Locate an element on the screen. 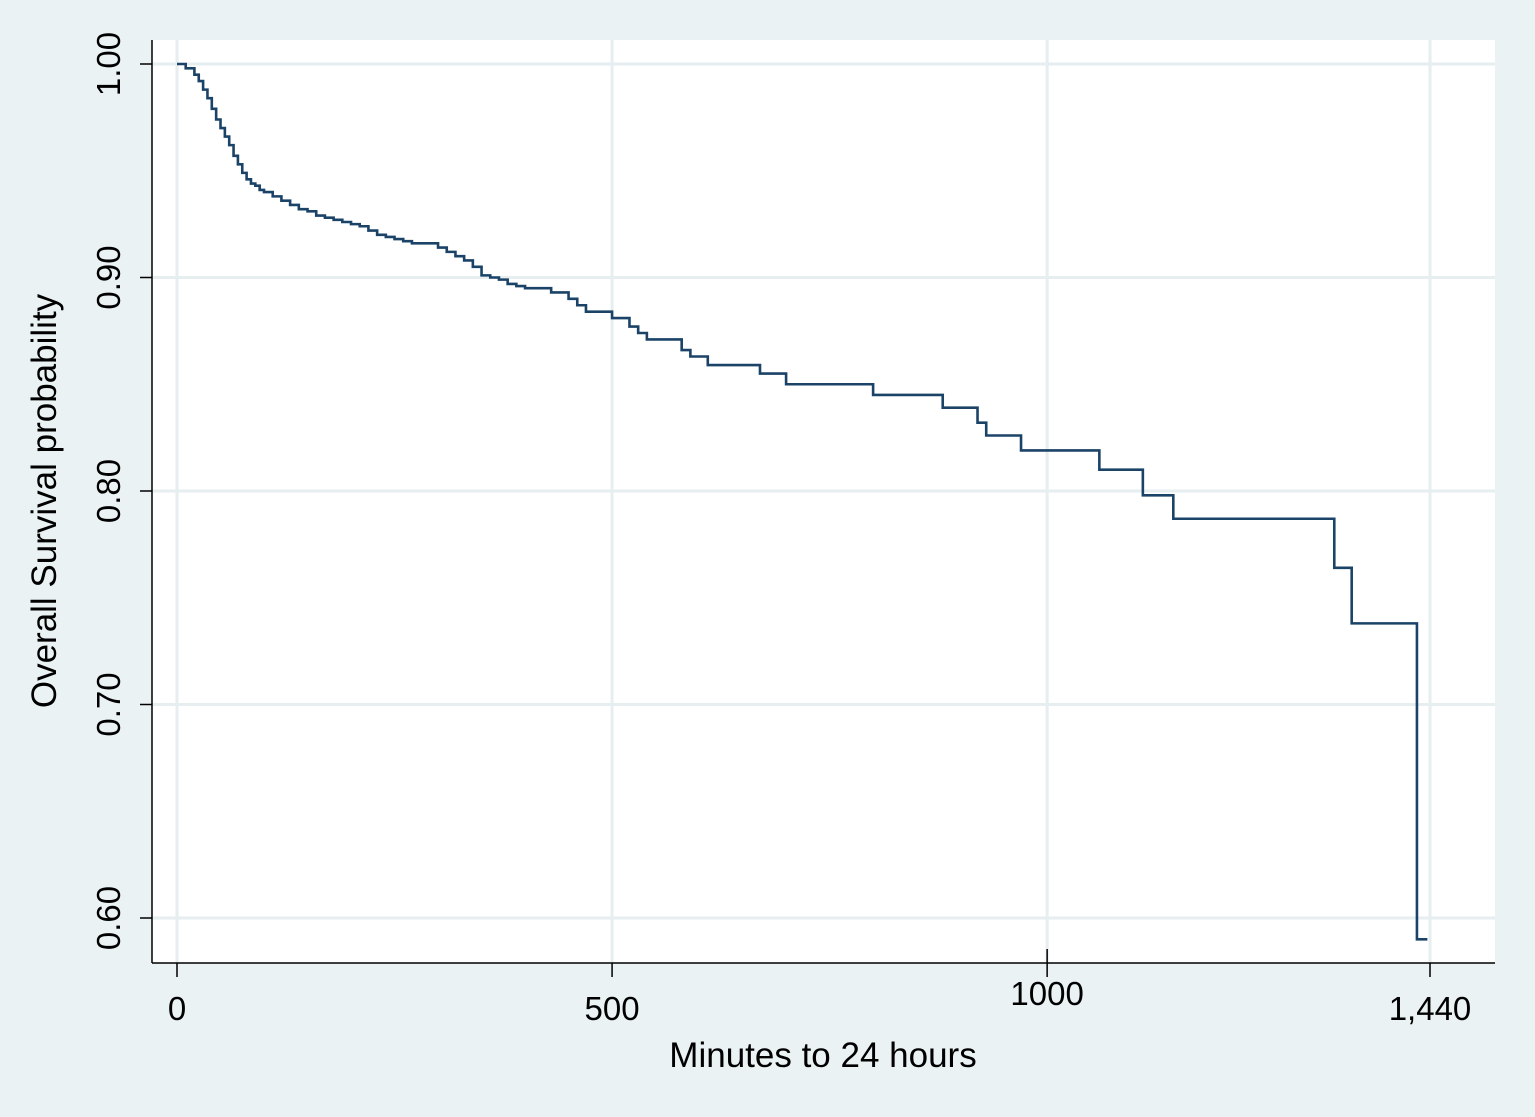 The height and width of the screenshot is (1117, 1535). x-ticks: 0 500 1000 1,440 is located at coordinates (819, 988).